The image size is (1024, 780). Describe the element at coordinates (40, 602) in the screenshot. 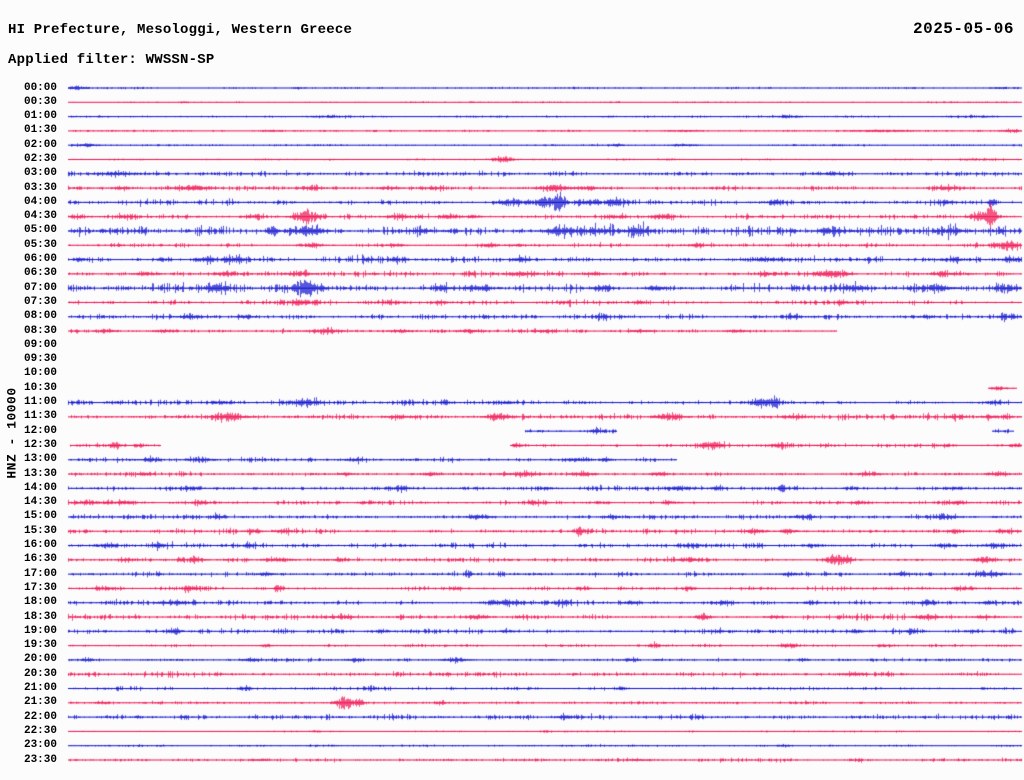

I see `time-label-1800: 18:00` at that location.